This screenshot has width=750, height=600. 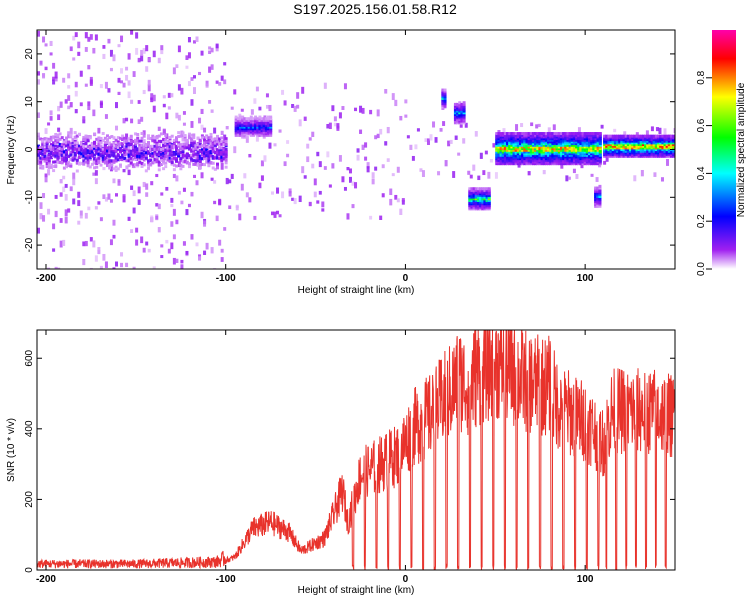 What do you see at coordinates (701, 77) in the screenshot?
I see `colorbar-tick-label: 0.8` at bounding box center [701, 77].